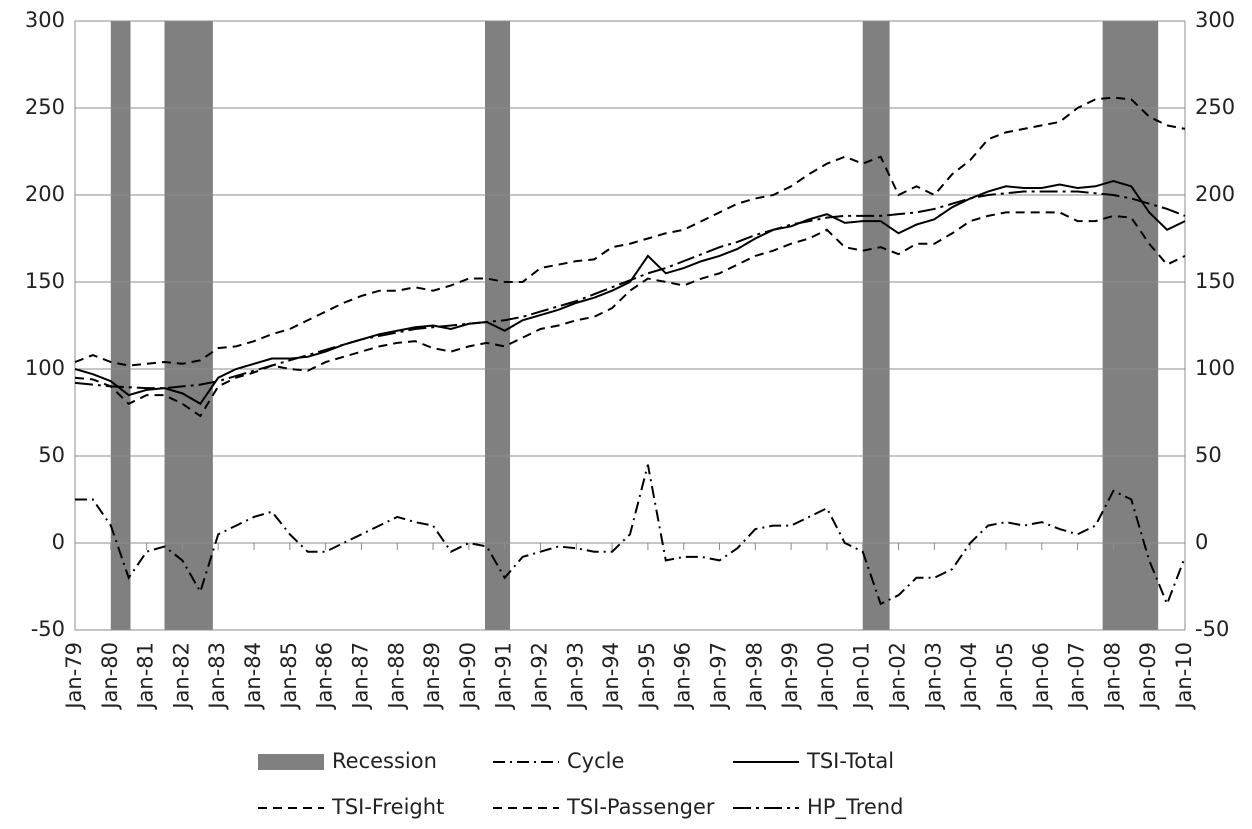  Describe the element at coordinates (1215, 107) in the screenshot. I see `y2-tick-label: 250` at that location.